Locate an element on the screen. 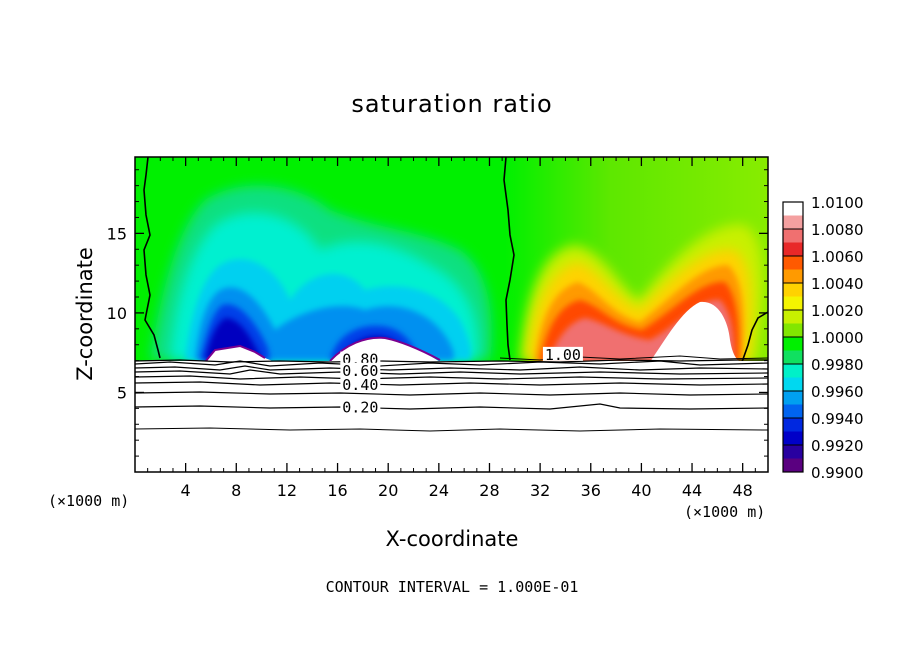 Image resolution: width=904 pixels, height=654 pixels. contour-labels: 0.800.600.400.201.00 is located at coordinates (461, 381).